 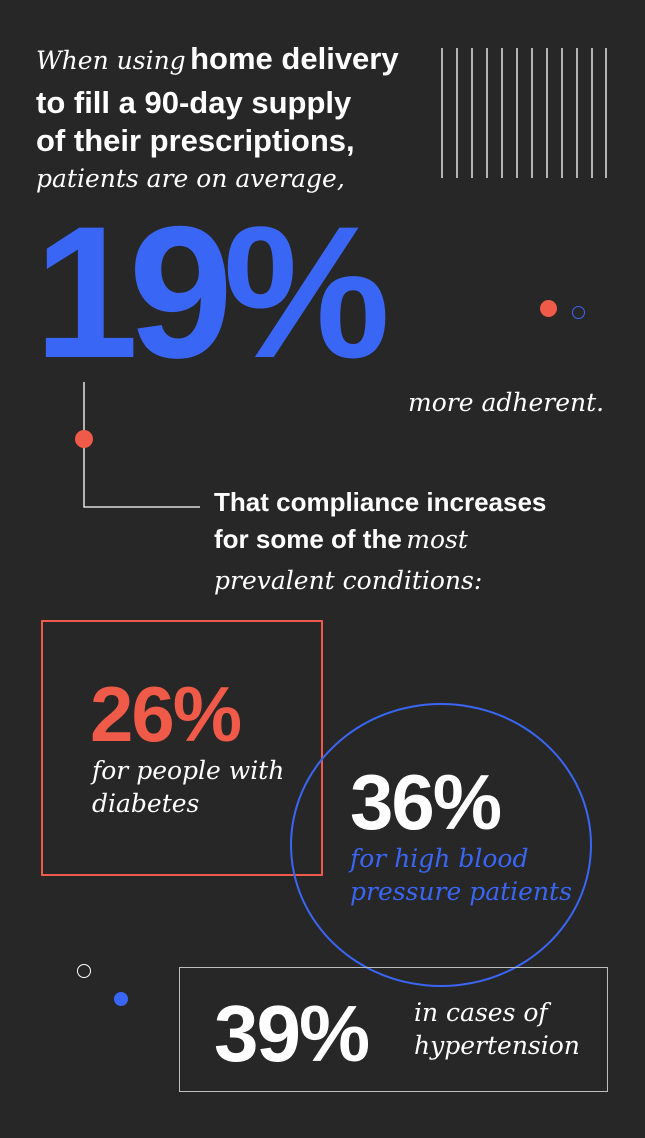 I want to click on blood-pressure-label-line-1: for high blood, so click(x=439, y=858).